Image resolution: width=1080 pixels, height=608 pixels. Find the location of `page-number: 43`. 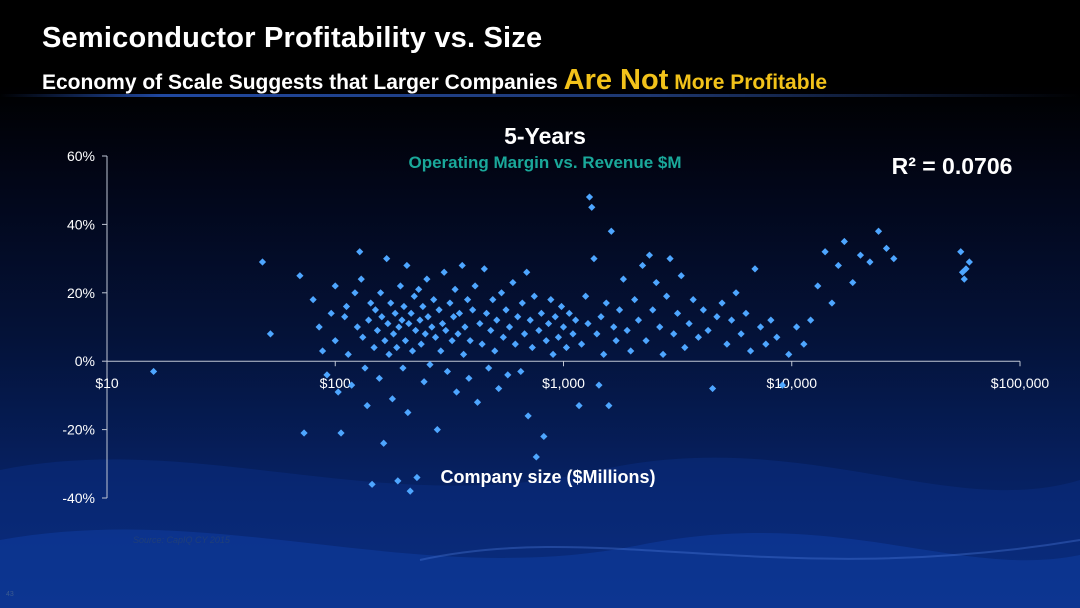

page-number: 43 is located at coordinates (10, 594).